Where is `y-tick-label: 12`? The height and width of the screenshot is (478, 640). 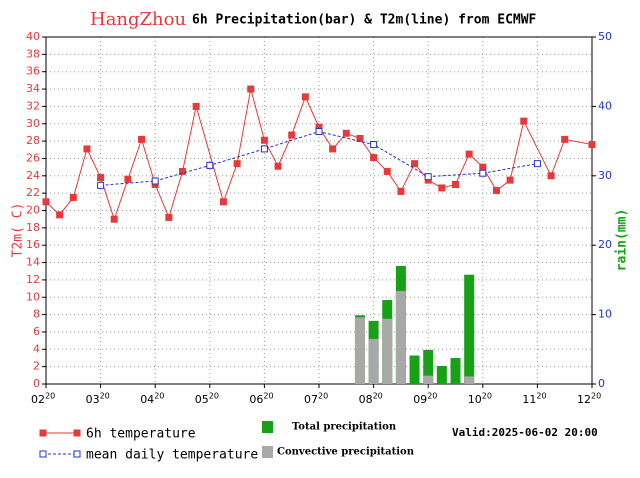 y-tick-label: 12 is located at coordinates (33, 279).